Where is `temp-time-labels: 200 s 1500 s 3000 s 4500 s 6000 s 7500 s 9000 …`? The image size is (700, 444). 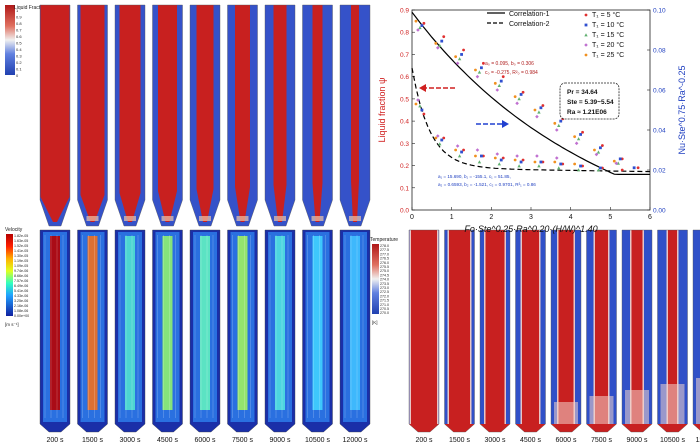
temp-time-labels: 200 s 1500 s 3000 s 4500 s 6000 s 7500 s 9000 … is located at coordinates (557, 440).